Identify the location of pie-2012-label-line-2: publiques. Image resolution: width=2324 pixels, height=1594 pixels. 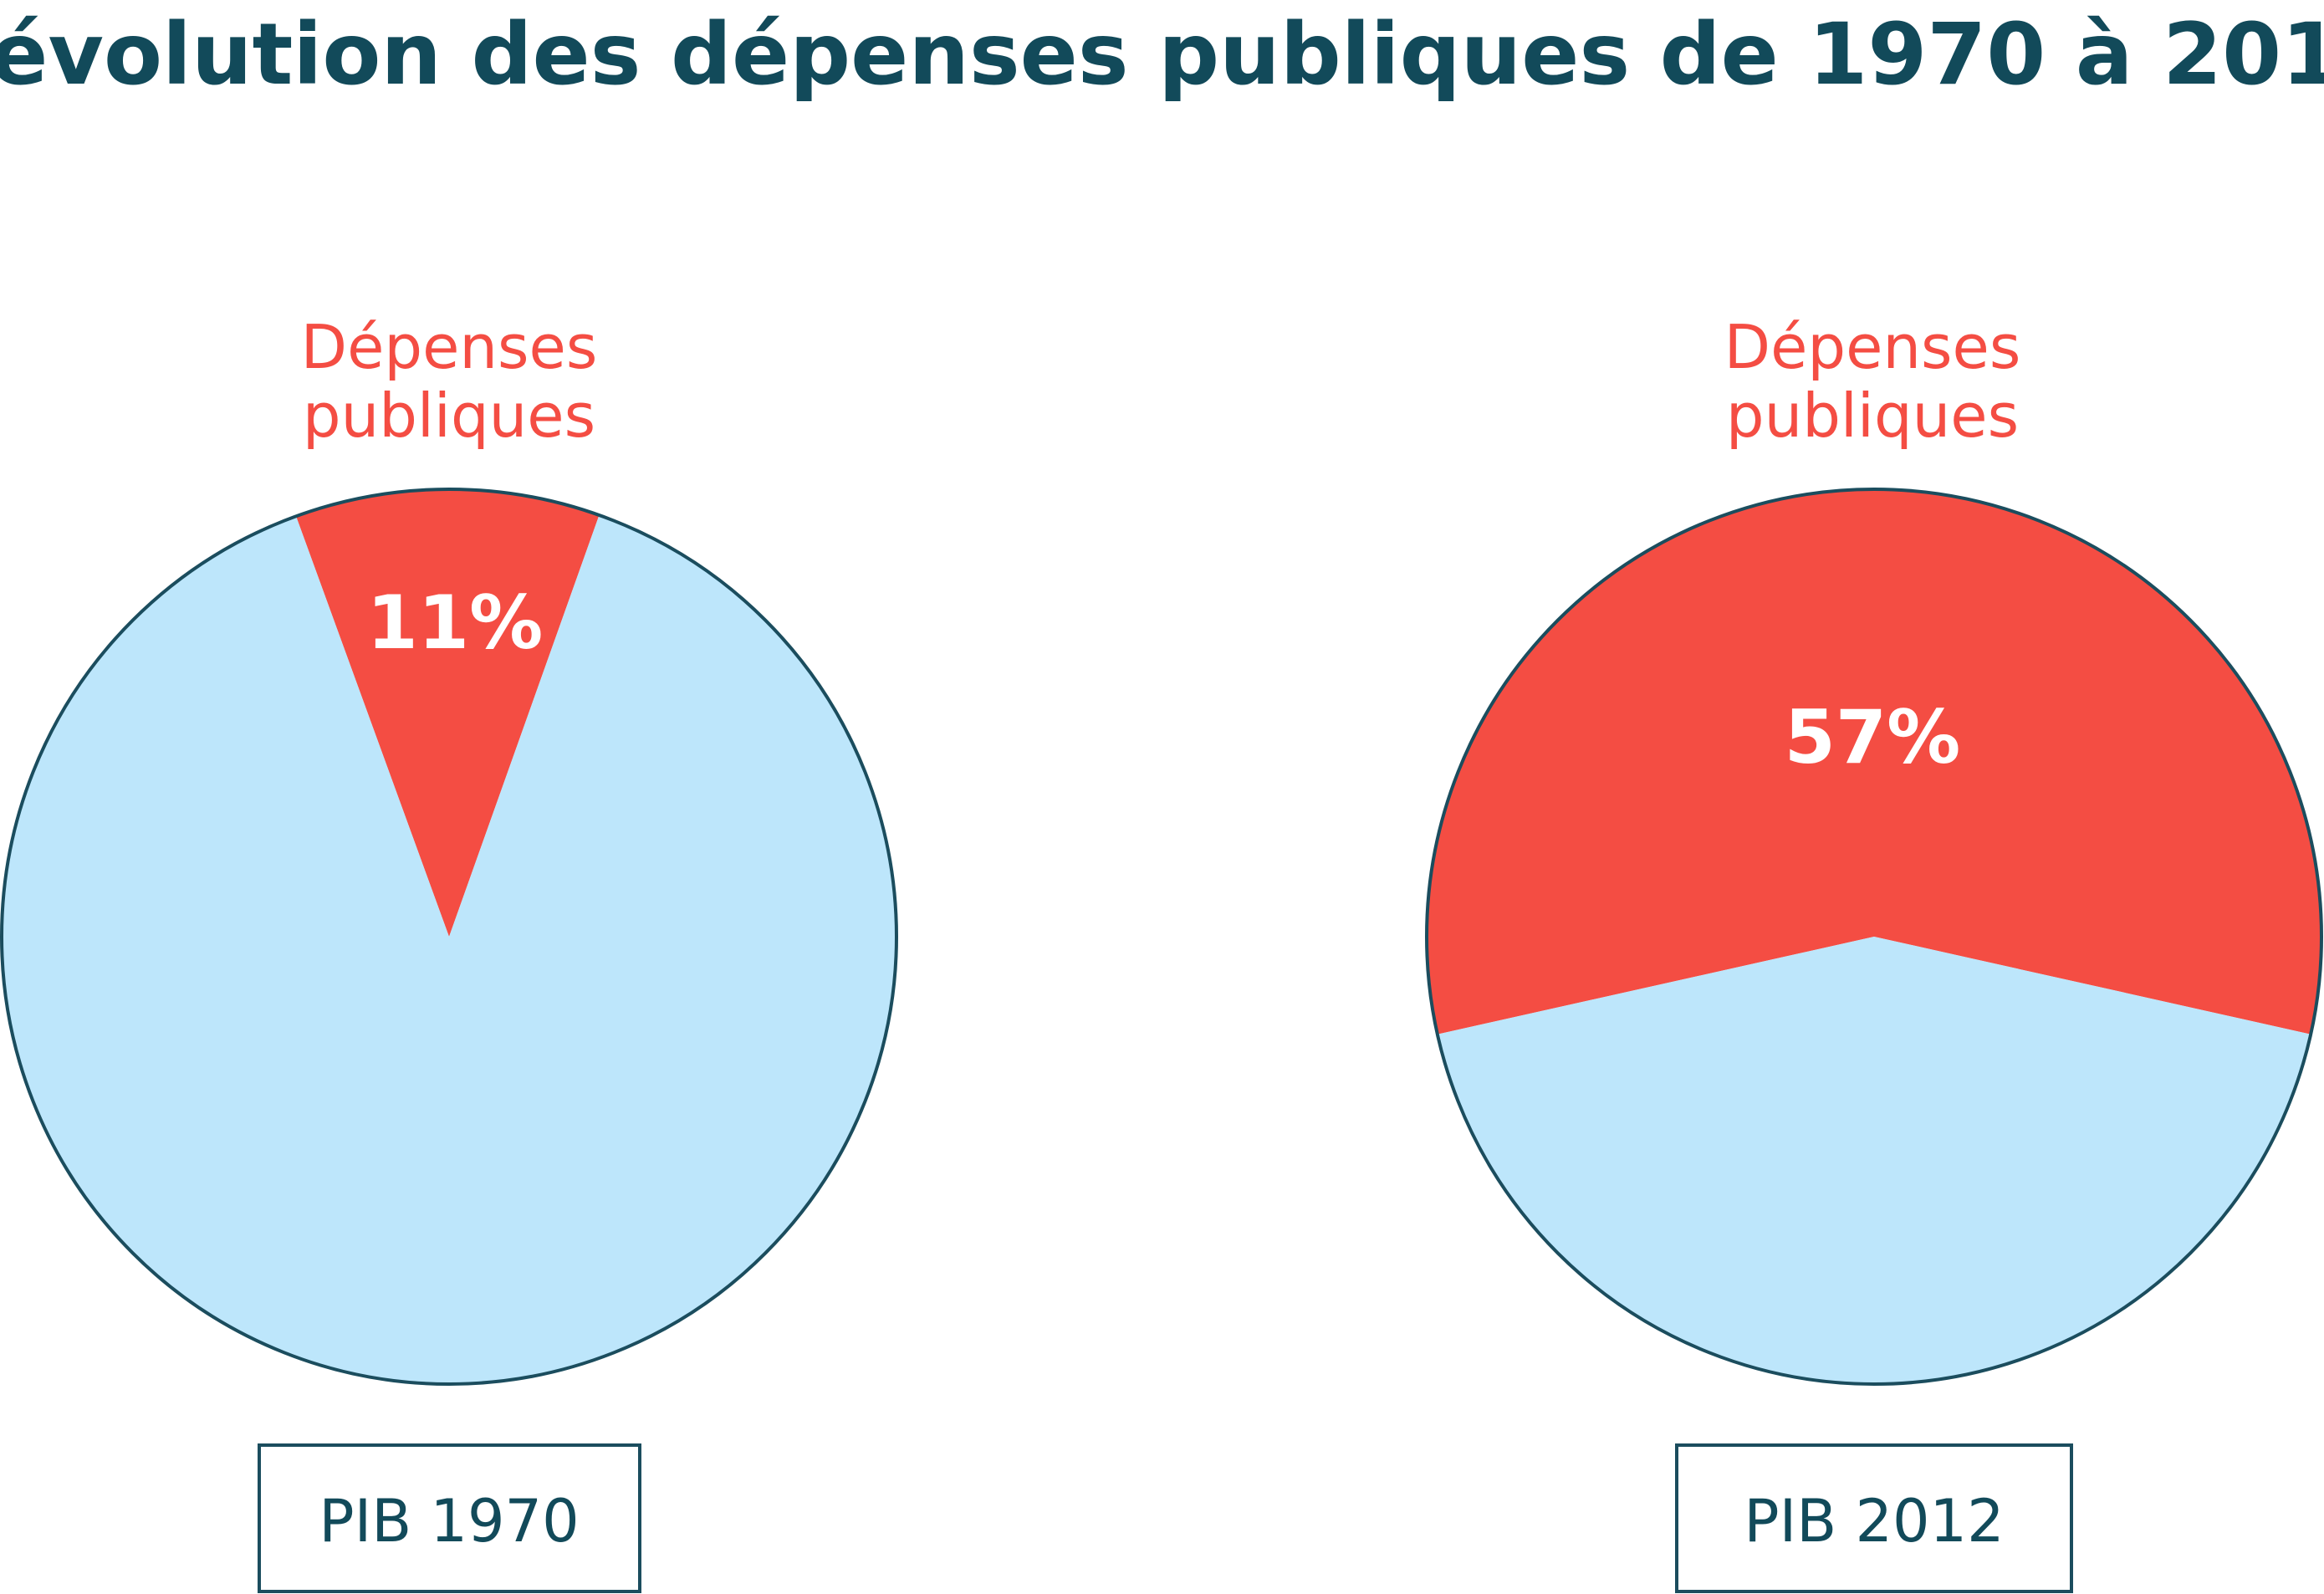
(1872, 416).